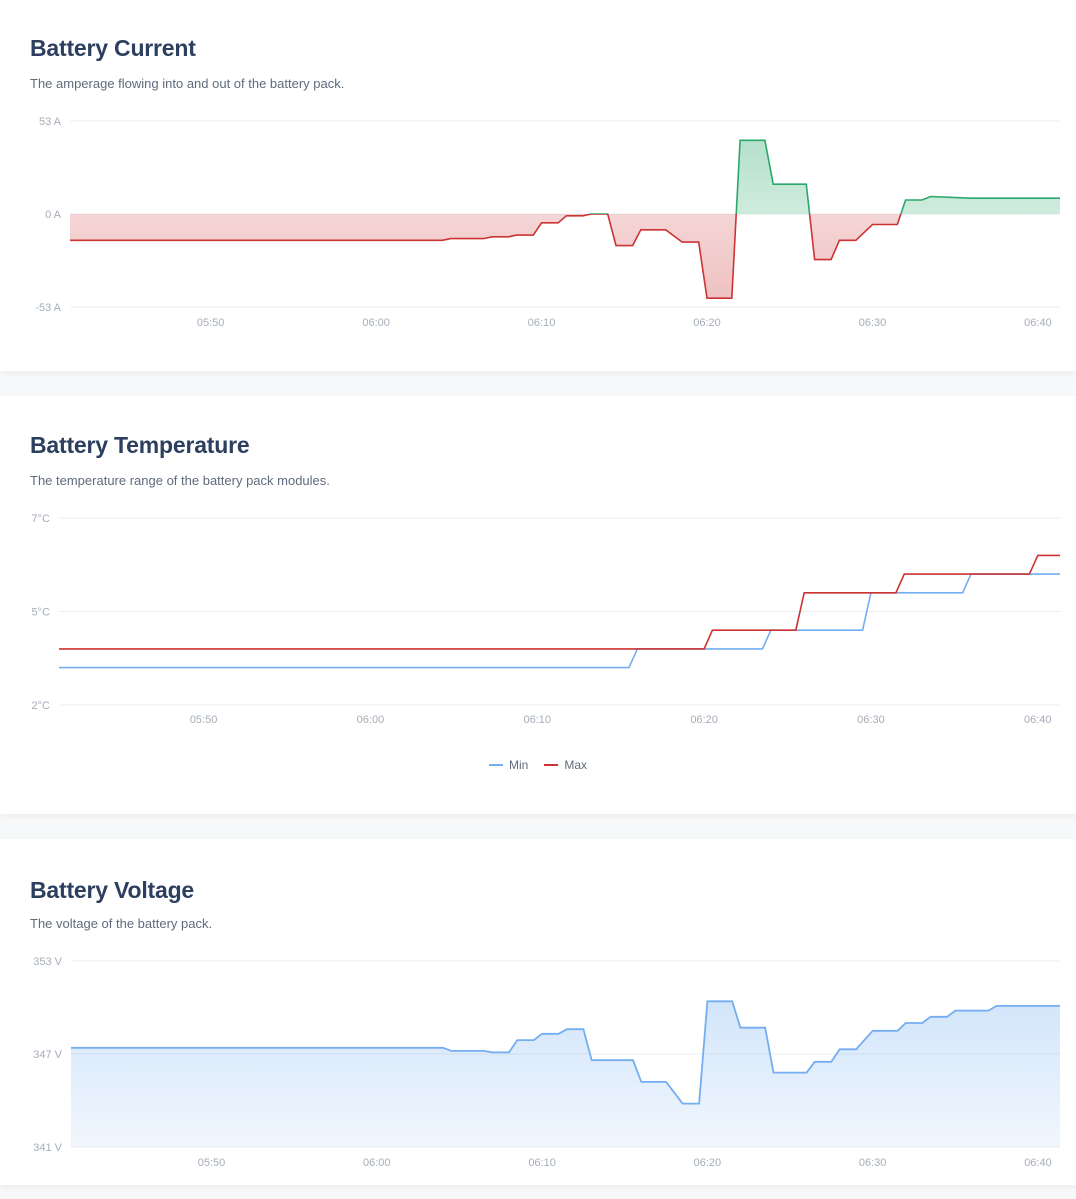  I want to click on chart-title: Battery Current, so click(113, 48).